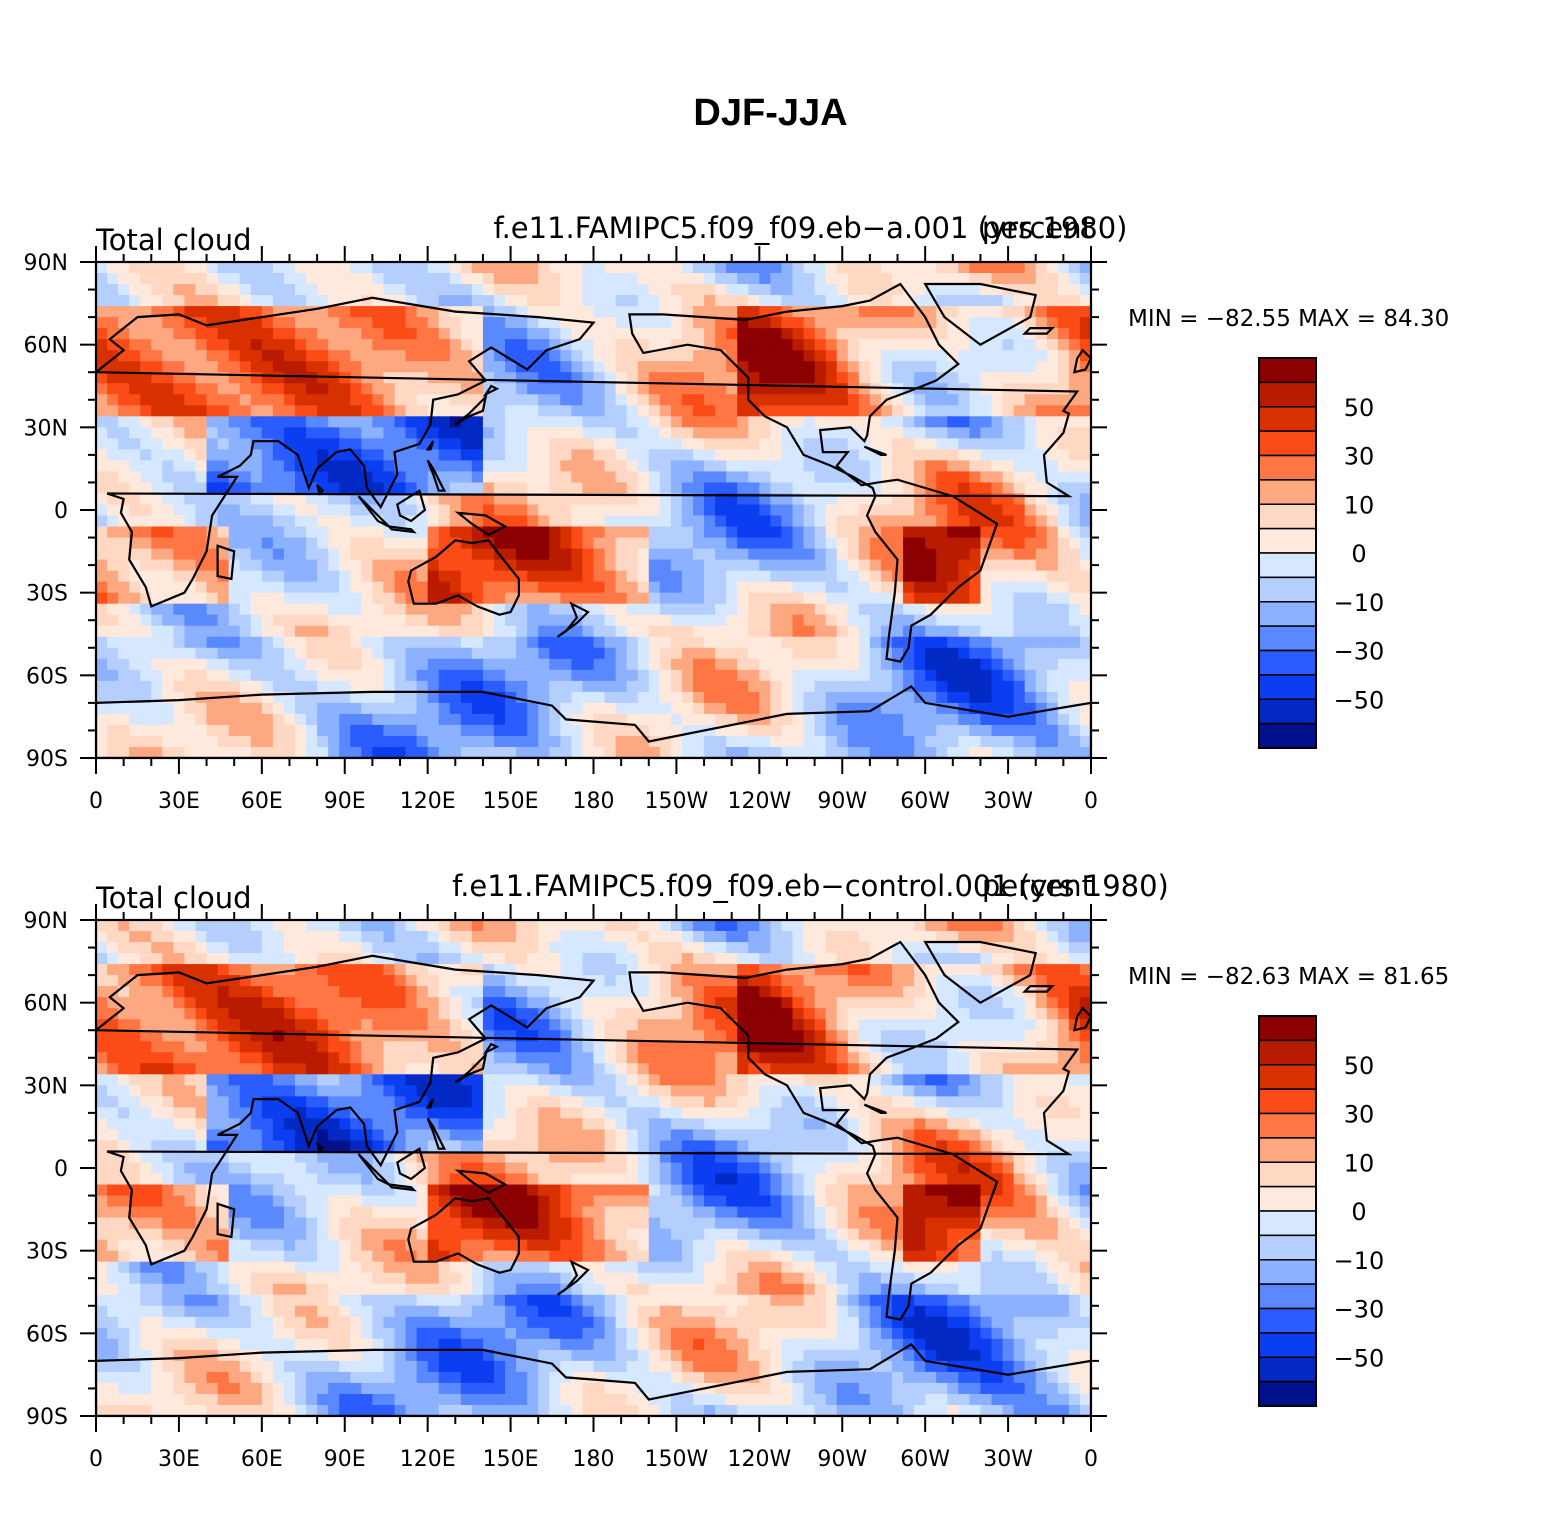 The height and width of the screenshot is (1538, 1541). Describe the element at coordinates (47, 676) in the screenshot. I see `lat-label: 60S` at that location.